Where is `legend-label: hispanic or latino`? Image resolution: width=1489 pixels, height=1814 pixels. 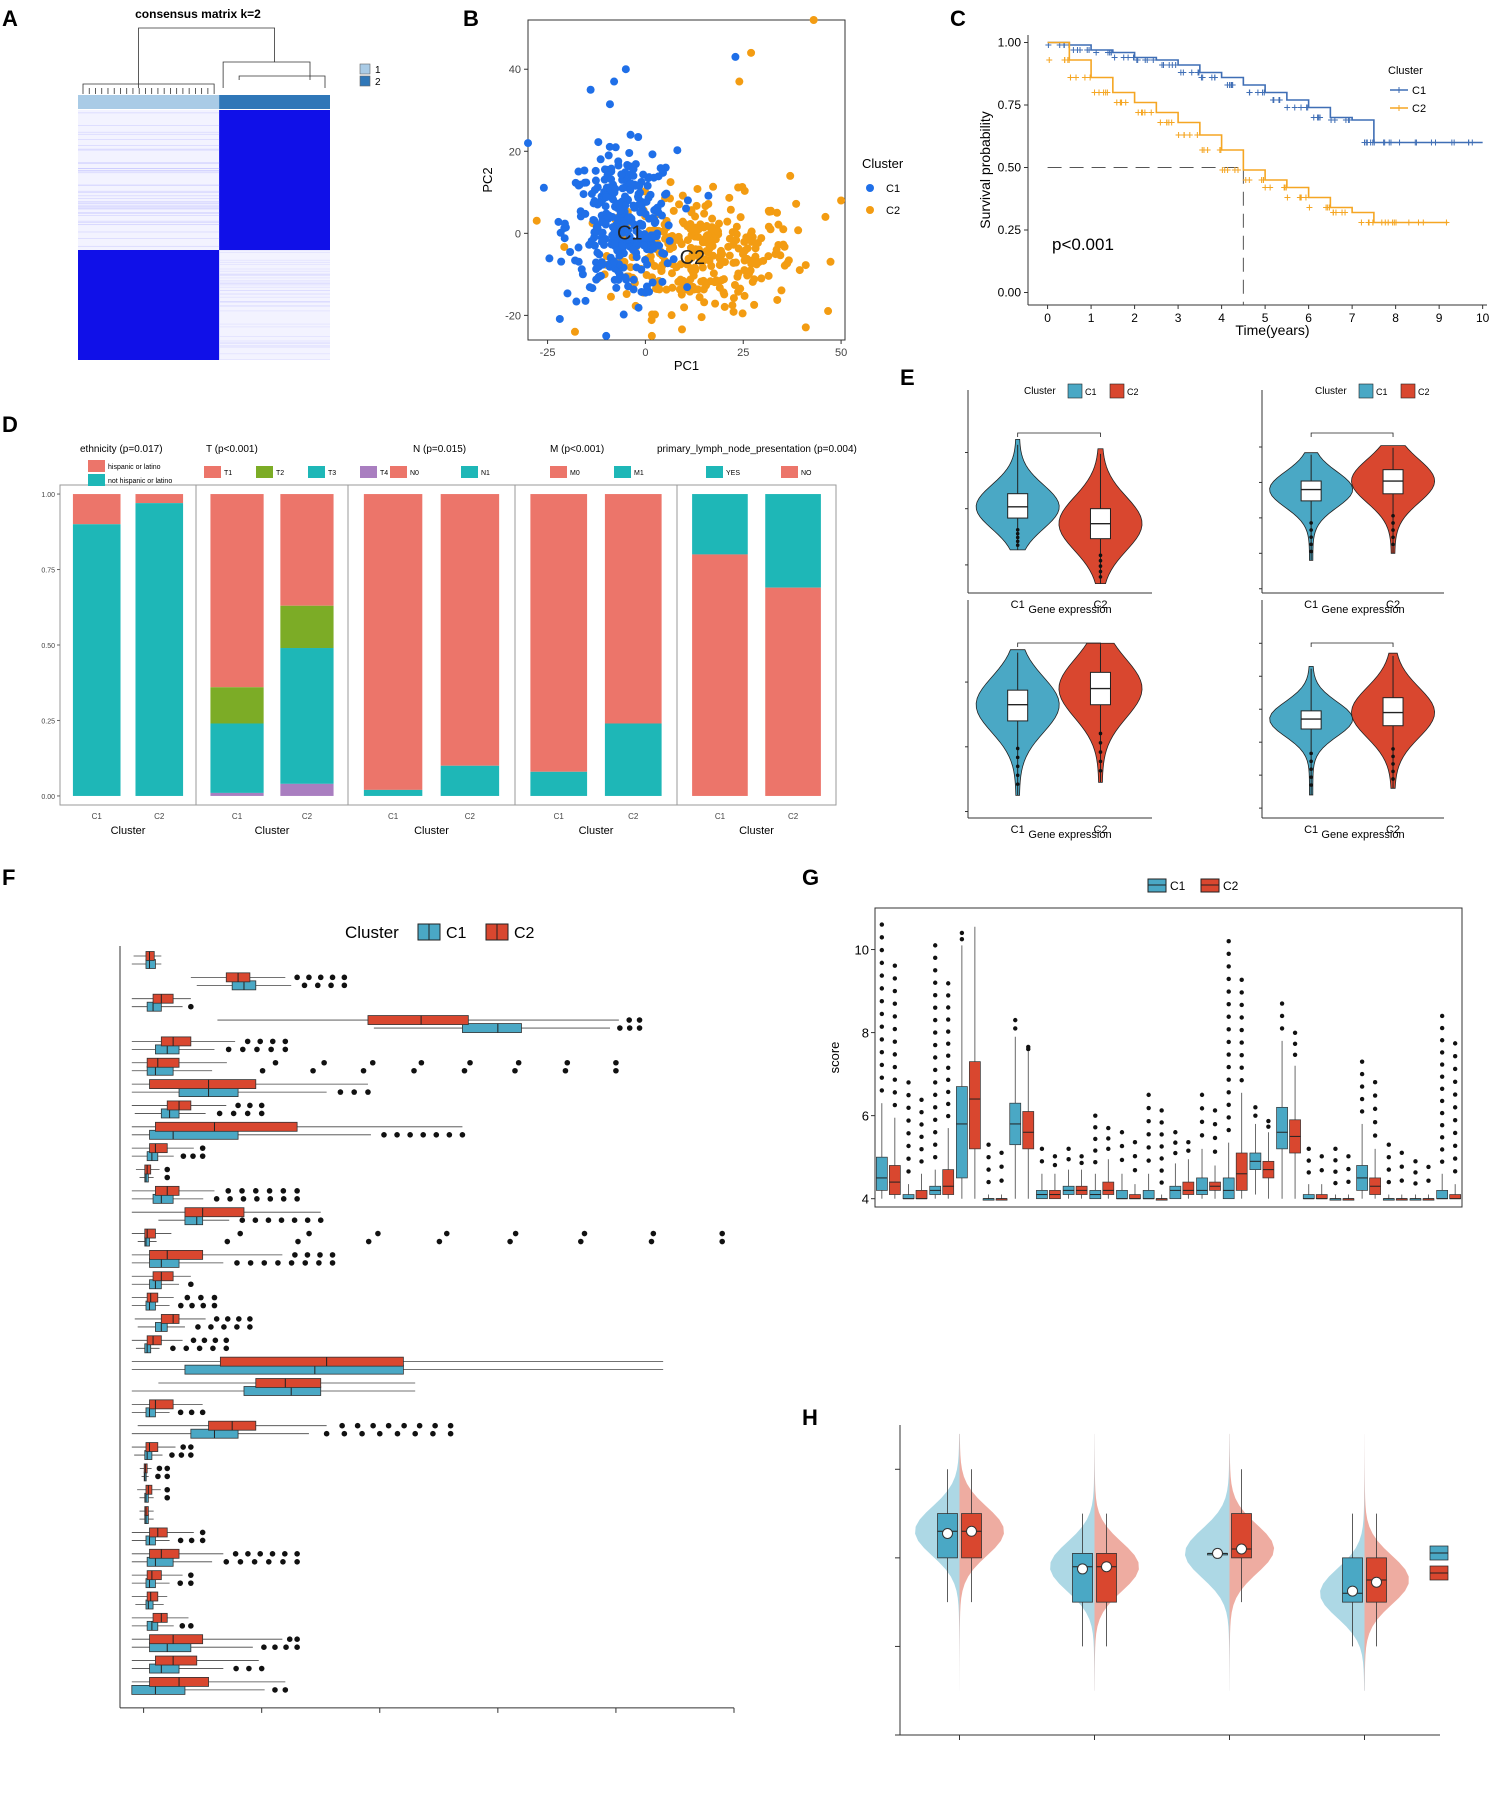
legend-label: hispanic or latino is located at coordinates (134, 467).